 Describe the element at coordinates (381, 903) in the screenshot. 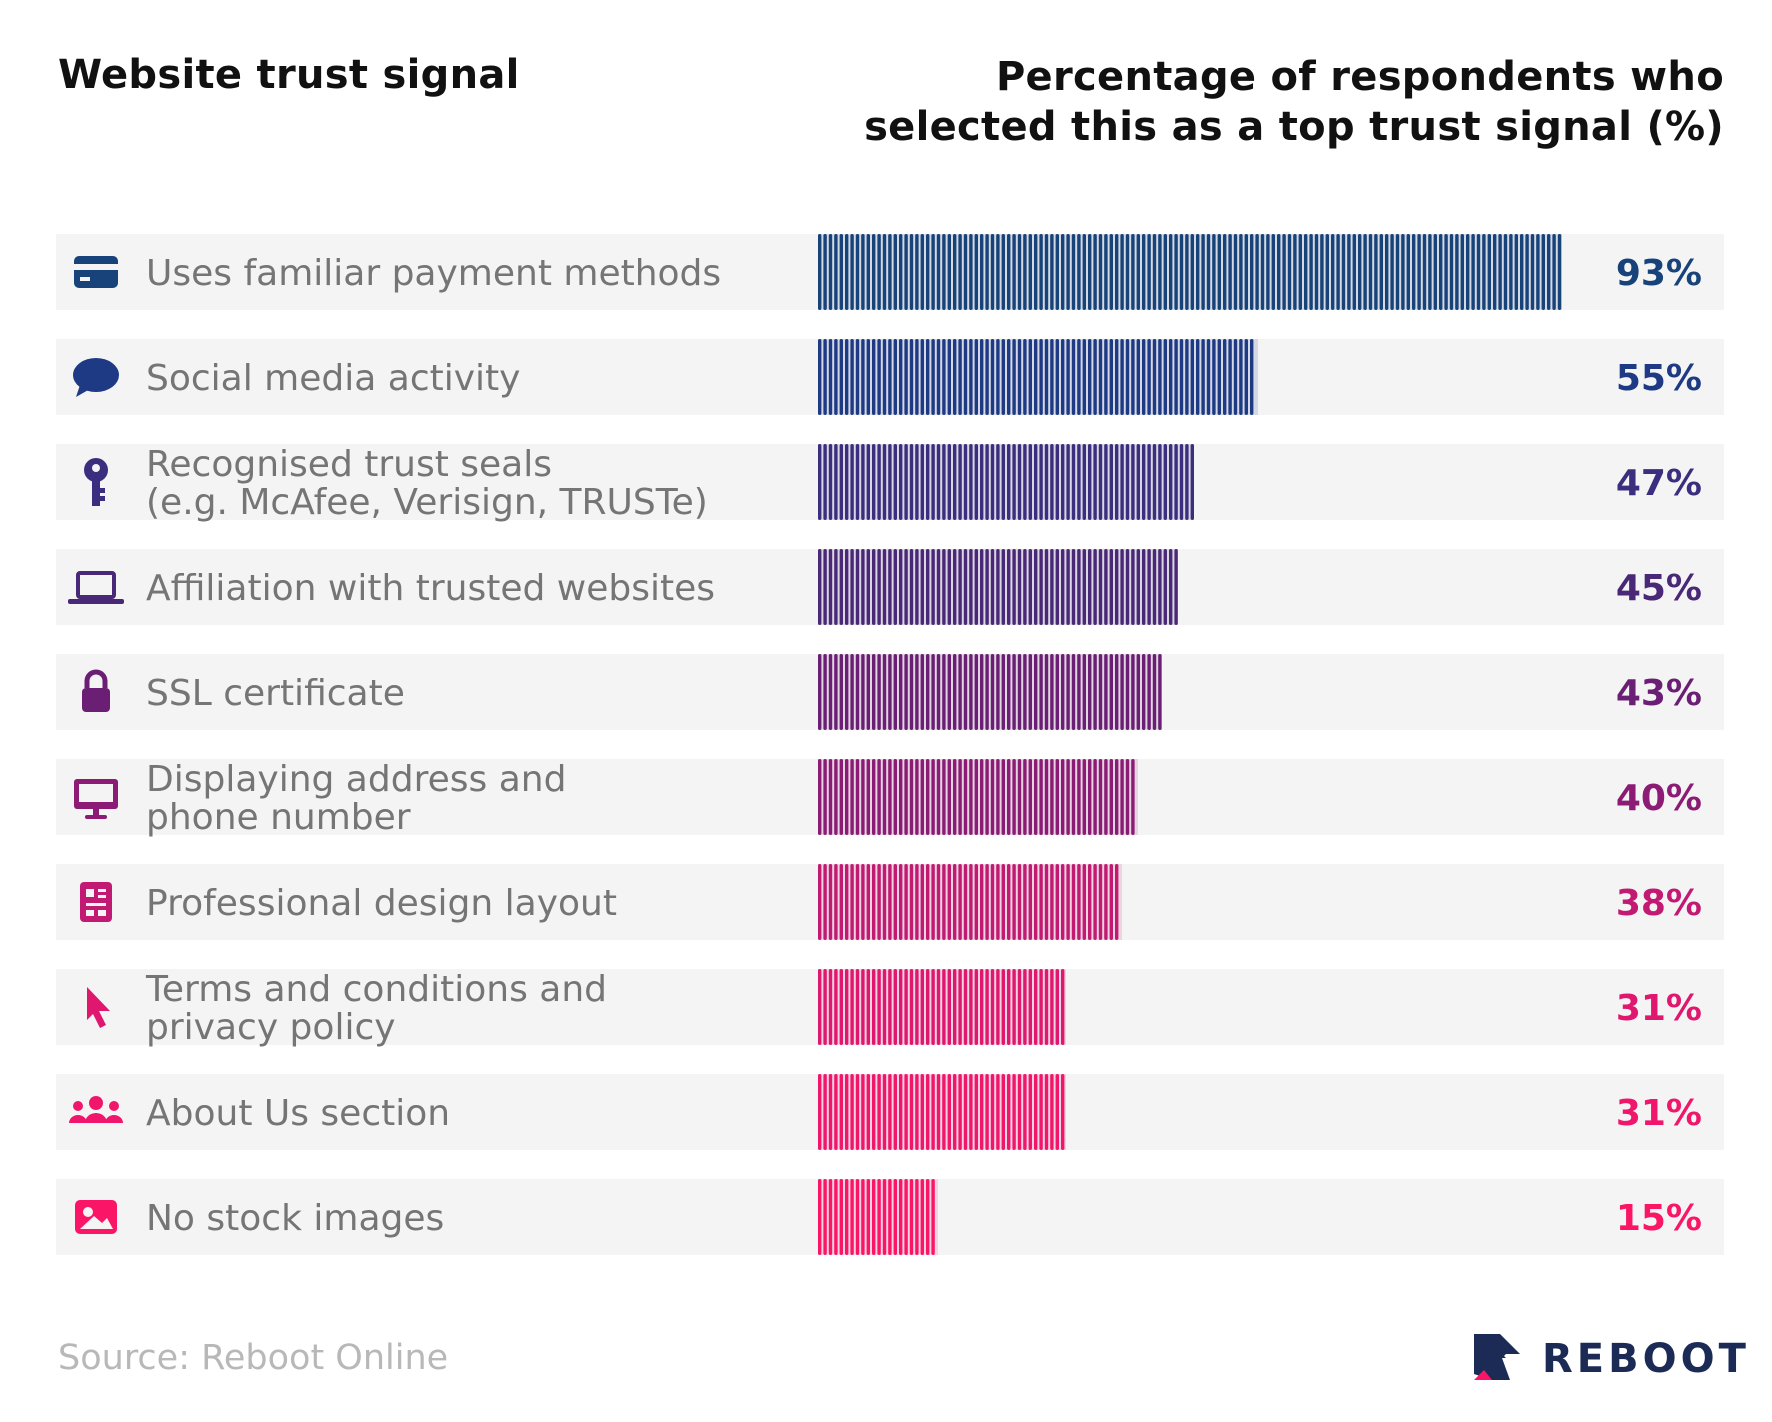

I see `category-label: Professional design layout` at that location.